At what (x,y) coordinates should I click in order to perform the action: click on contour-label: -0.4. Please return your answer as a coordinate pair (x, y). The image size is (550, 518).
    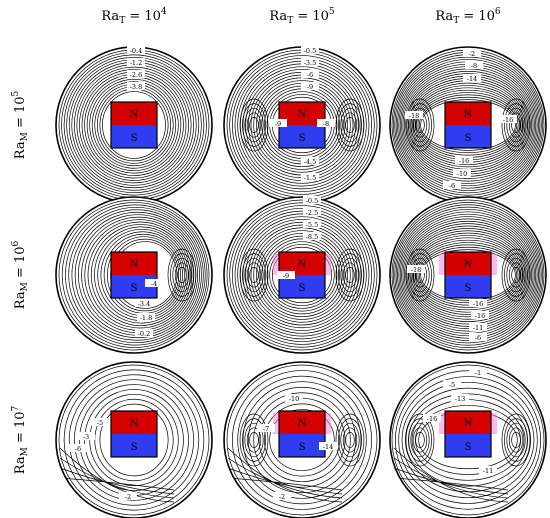
    Looking at the image, I should click on (136, 51).